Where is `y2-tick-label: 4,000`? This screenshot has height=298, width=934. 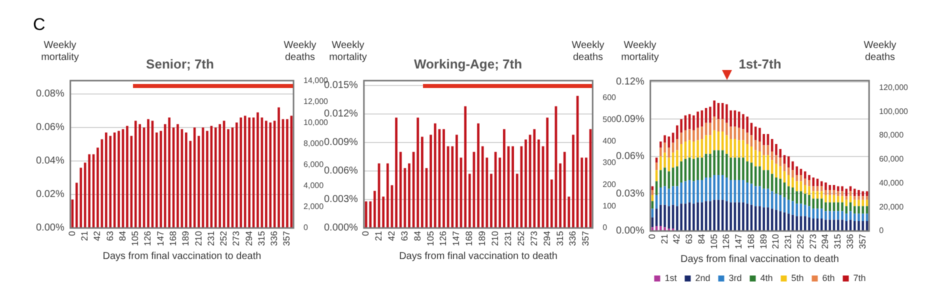 y2-tick-label: 4,000 is located at coordinates (314, 185).